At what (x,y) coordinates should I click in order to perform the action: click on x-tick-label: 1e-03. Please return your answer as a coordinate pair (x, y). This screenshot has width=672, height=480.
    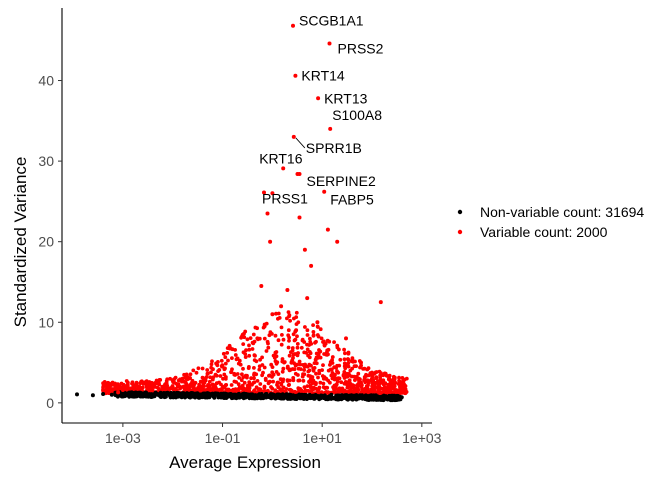
    Looking at the image, I should click on (123, 438).